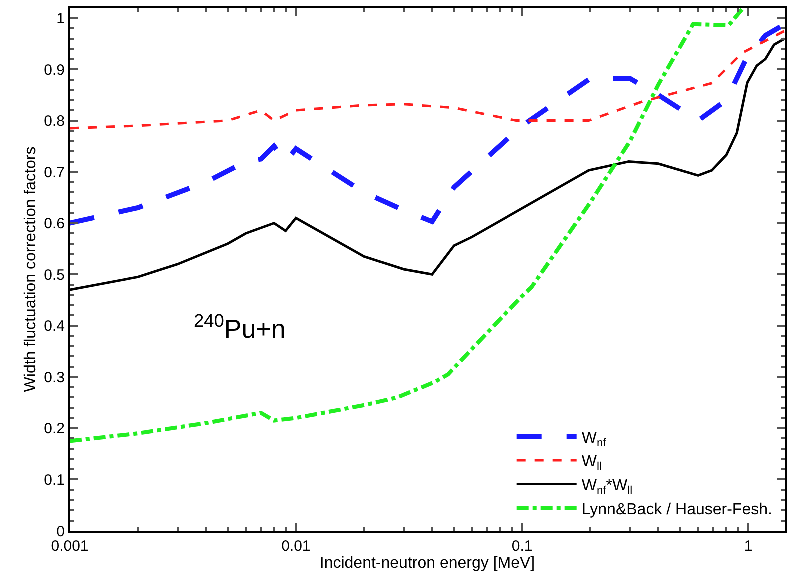 This screenshot has width=793, height=579. What do you see at coordinates (428, 563) in the screenshot?
I see `x-axis-title: Incident-neutron energy [MeV]` at bounding box center [428, 563].